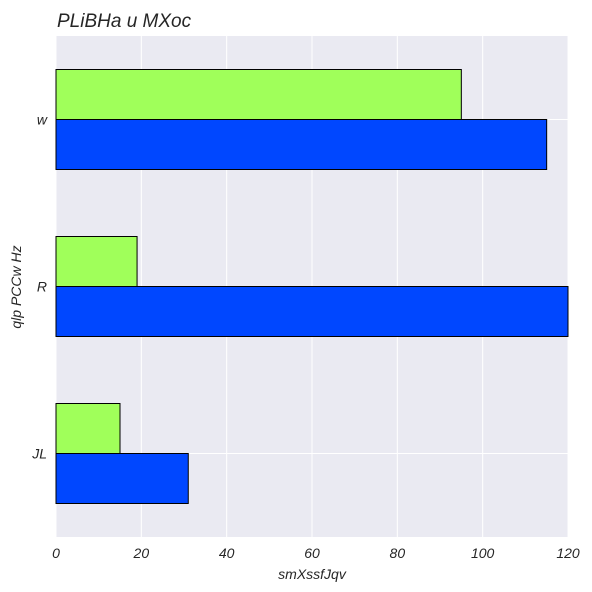 The width and height of the screenshot is (592, 592). I want to click on y-tick-label: w, so click(42, 120).